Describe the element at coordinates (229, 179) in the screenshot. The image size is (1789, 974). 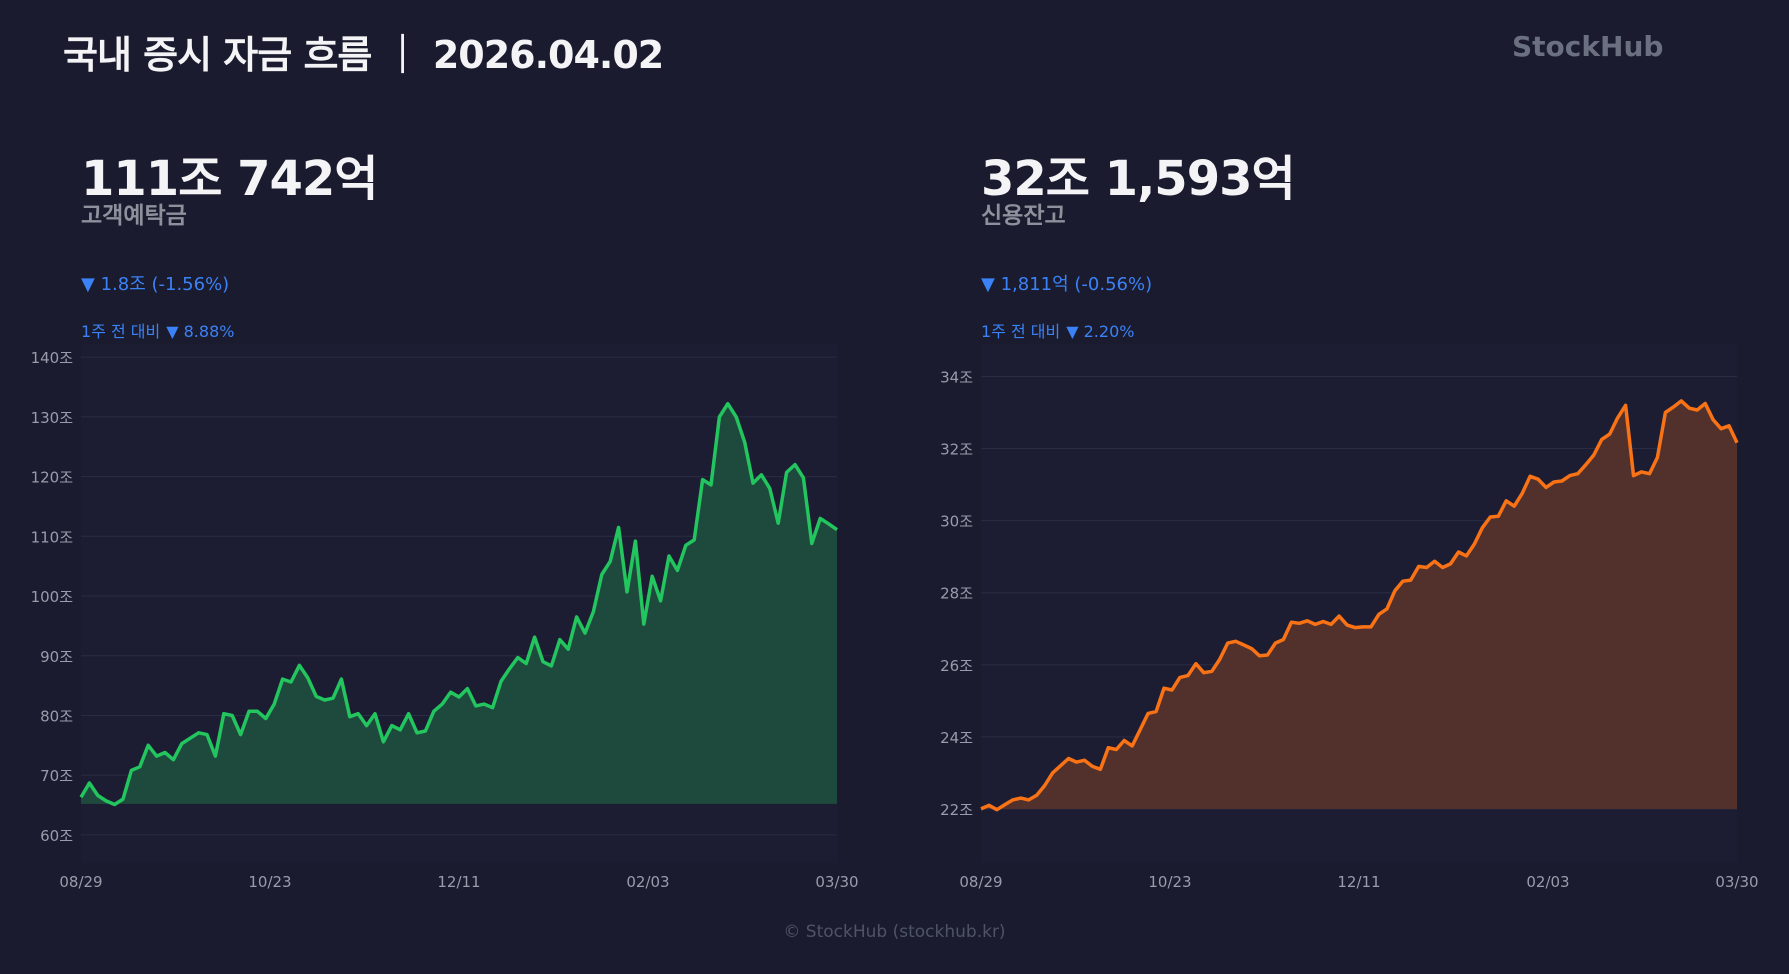
I see `deposit-value: 111조 742억` at that location.